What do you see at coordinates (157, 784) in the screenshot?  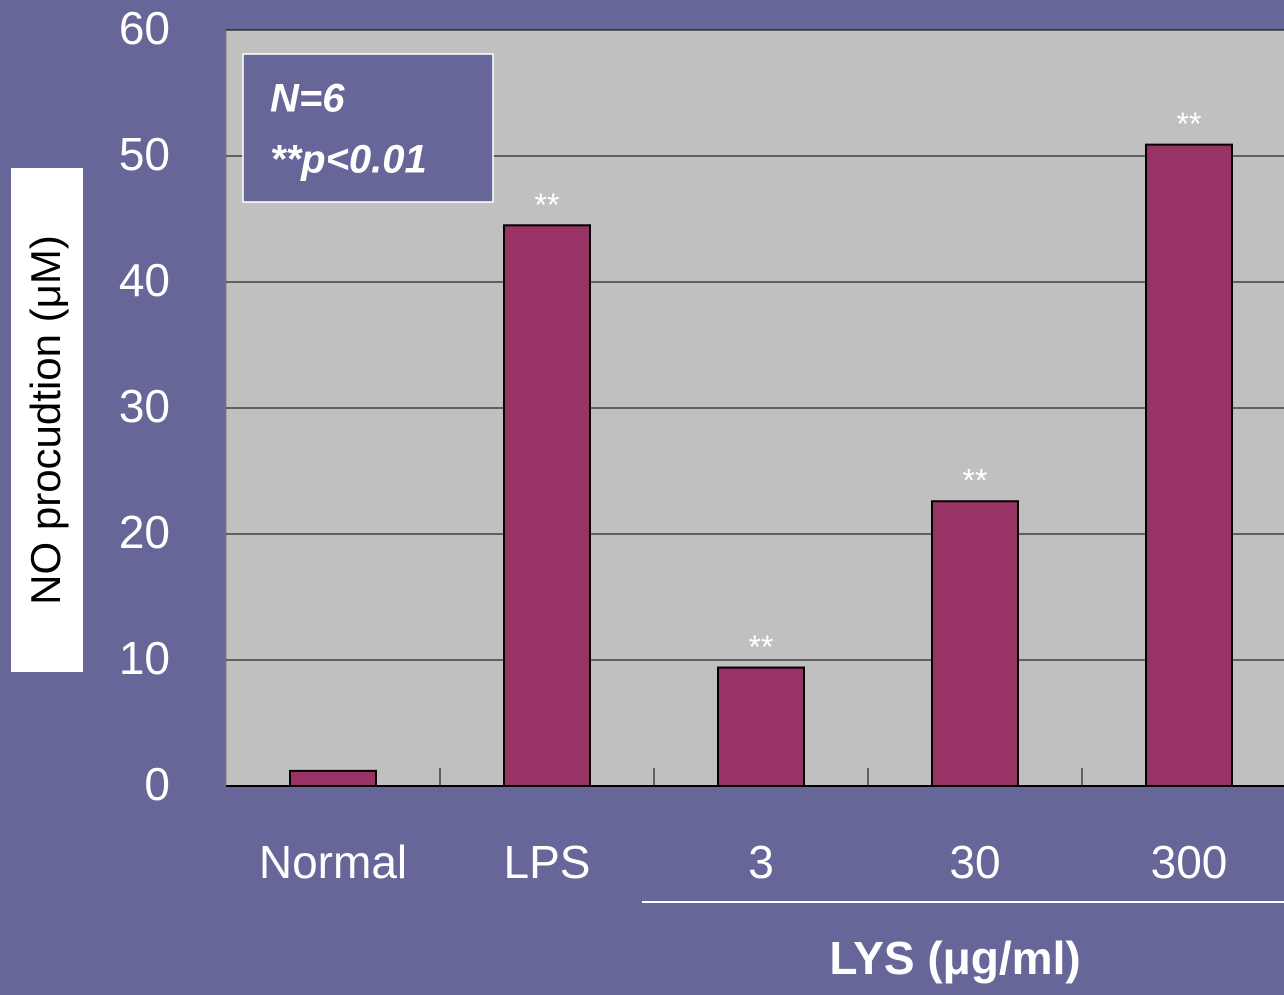 I see `y-tick-label: 0` at bounding box center [157, 784].